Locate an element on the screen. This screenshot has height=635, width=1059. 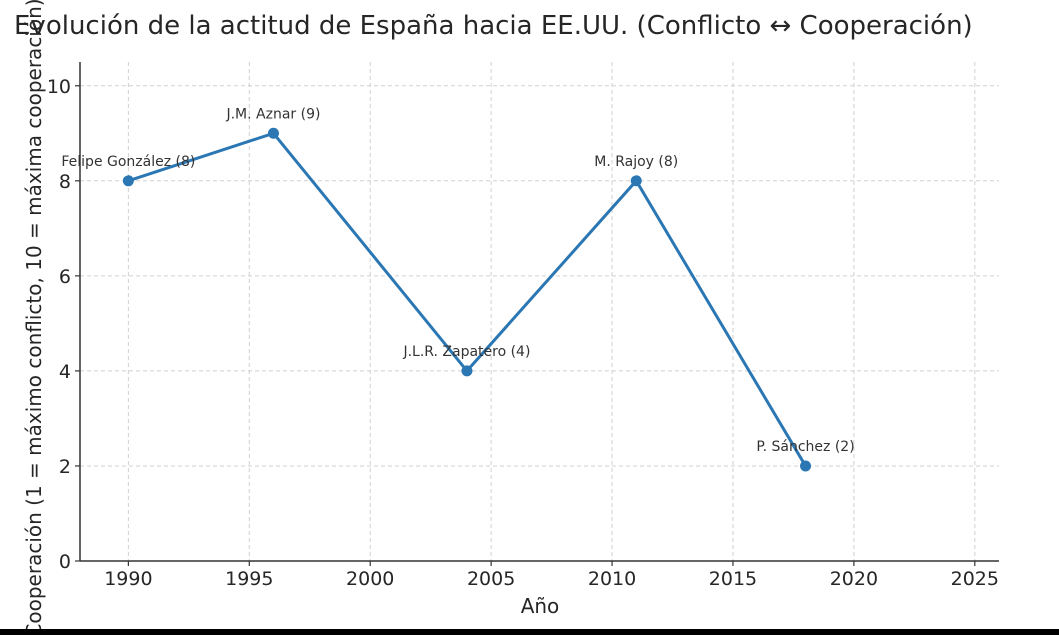
y-tick-label: 10 is located at coordinates (59, 87).